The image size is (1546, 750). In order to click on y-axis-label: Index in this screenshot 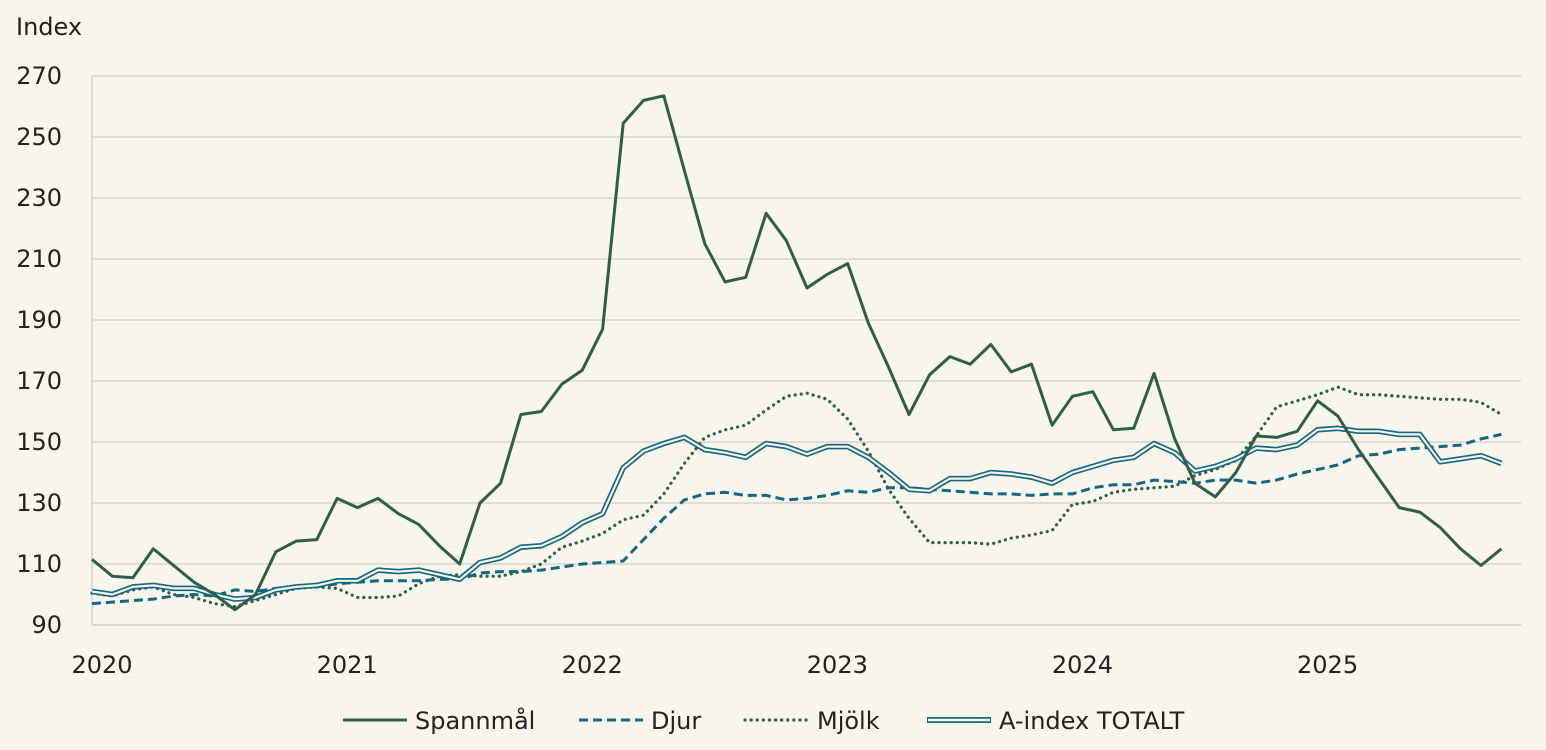, I will do `click(49, 27)`.